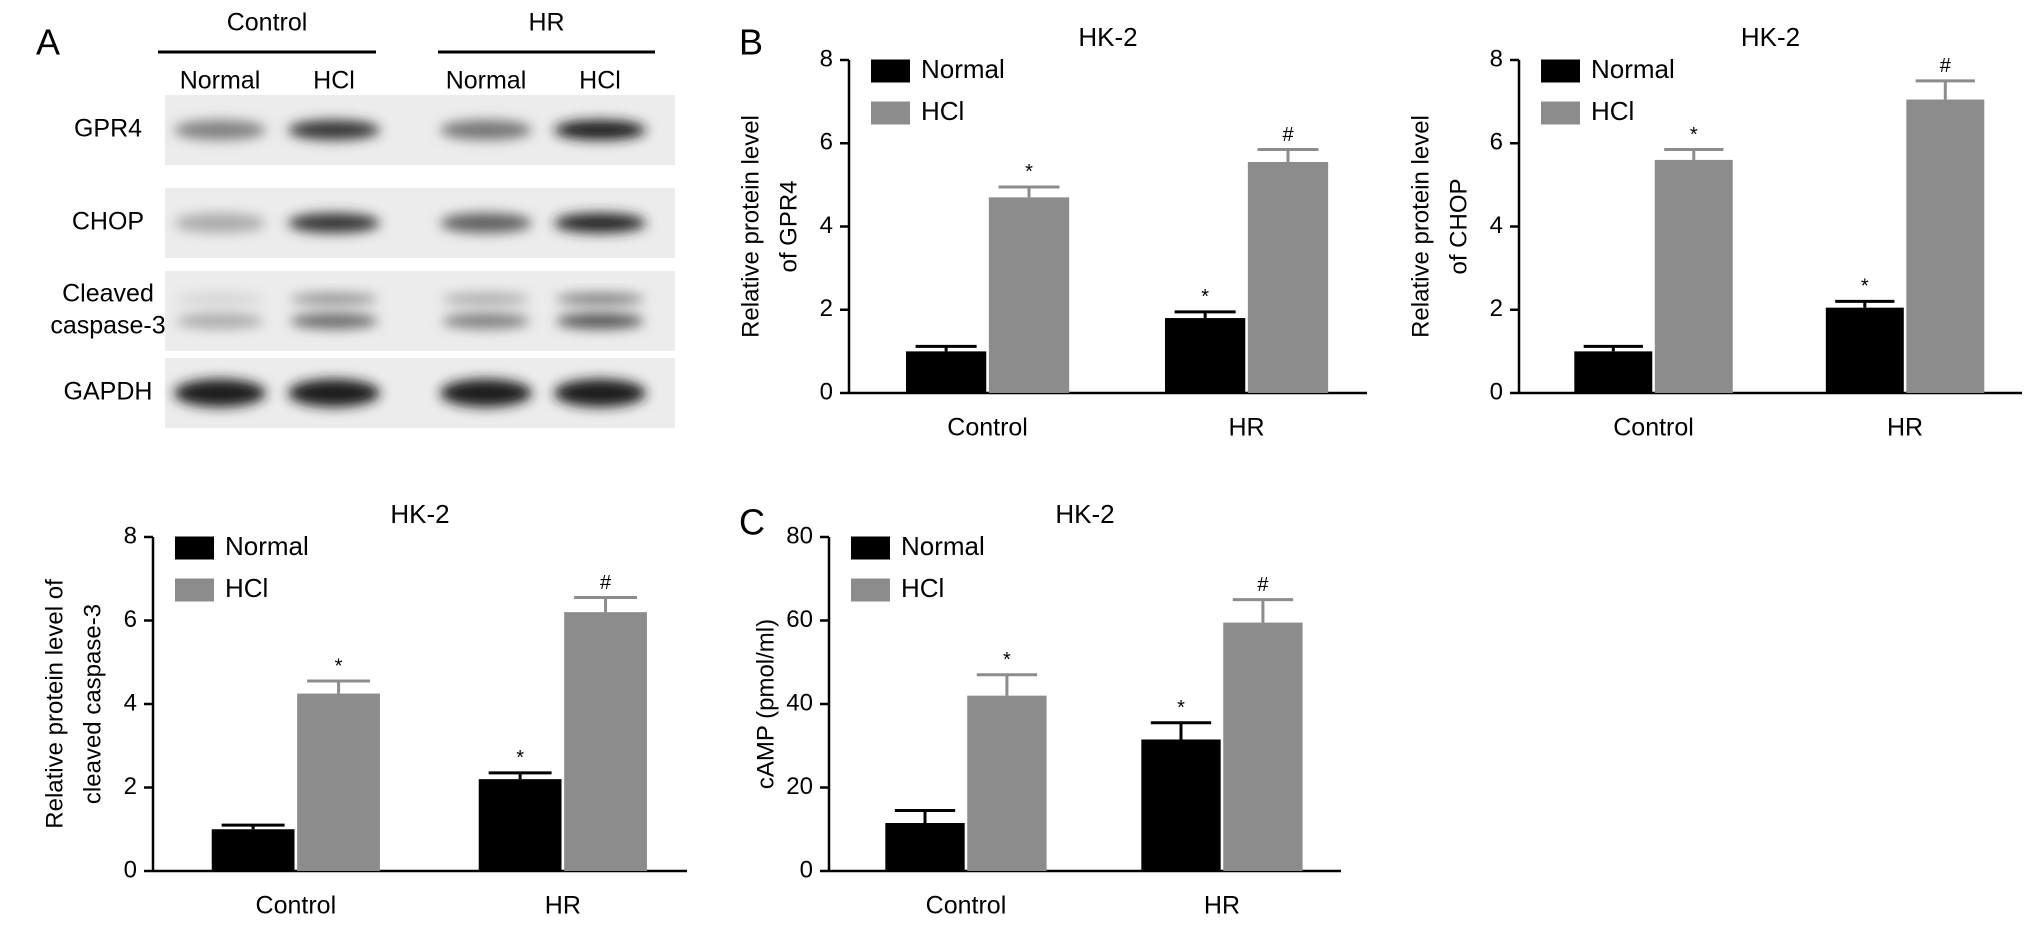 The width and height of the screenshot is (2032, 930). Describe the element at coordinates (752, 522) in the screenshot. I see `panel-label: C` at that location.